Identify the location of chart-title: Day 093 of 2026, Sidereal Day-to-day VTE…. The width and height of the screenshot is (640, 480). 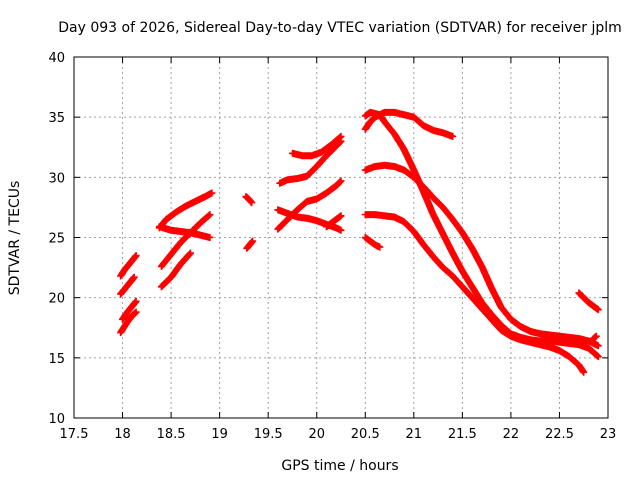
(340, 28).